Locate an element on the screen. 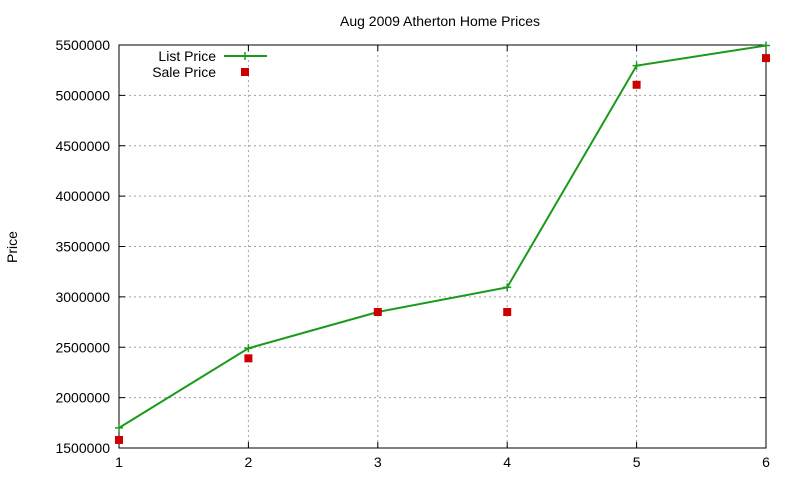 This screenshot has height=480, width=800. x-tick-label: 3 is located at coordinates (378, 462).